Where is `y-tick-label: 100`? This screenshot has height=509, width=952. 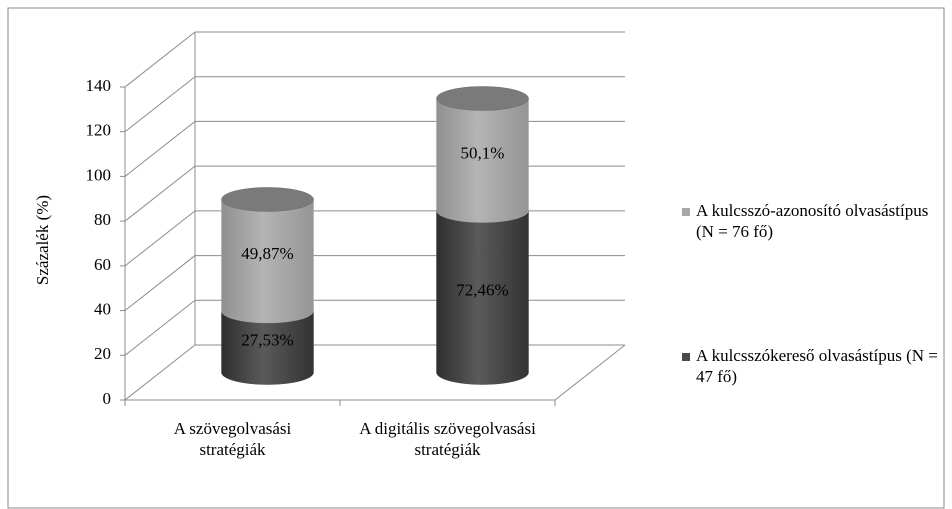
y-tick-label: 100 is located at coordinates (99, 174).